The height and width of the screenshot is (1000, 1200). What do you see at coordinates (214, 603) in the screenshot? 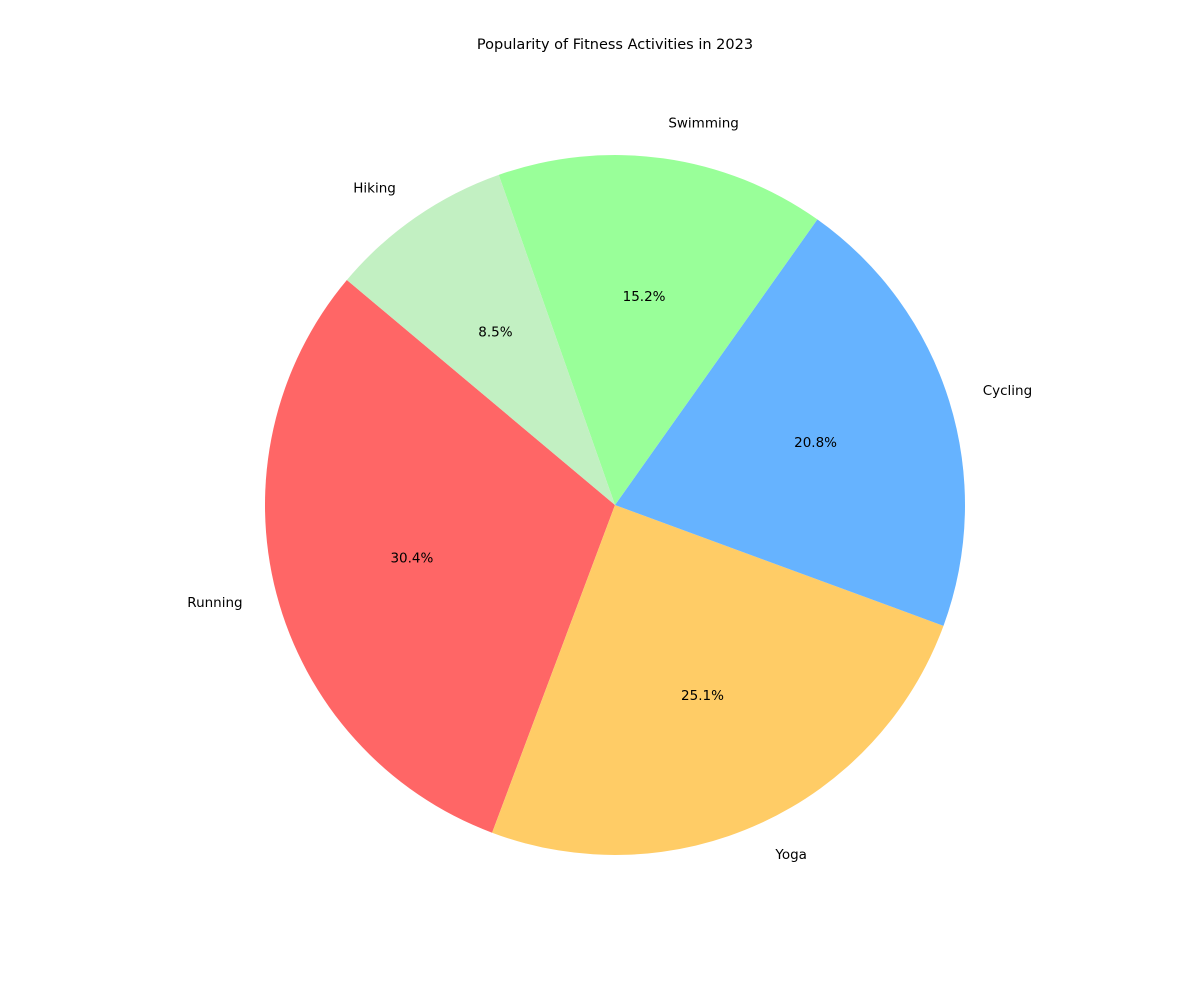
I see `slice-label-running: Running` at bounding box center [214, 603].